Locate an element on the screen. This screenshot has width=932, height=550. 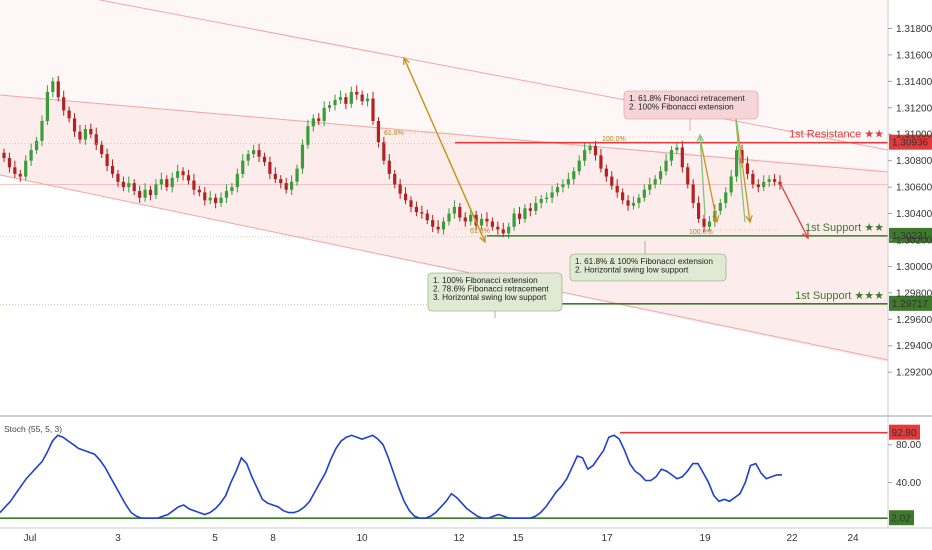
time-tick-label: 15 is located at coordinates (518, 538).